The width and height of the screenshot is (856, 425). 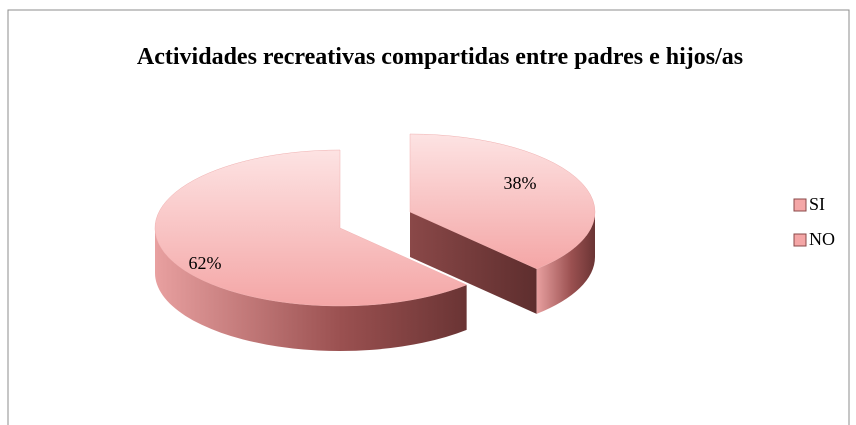 What do you see at coordinates (205, 263) in the screenshot?
I see `data-label: 62%` at bounding box center [205, 263].